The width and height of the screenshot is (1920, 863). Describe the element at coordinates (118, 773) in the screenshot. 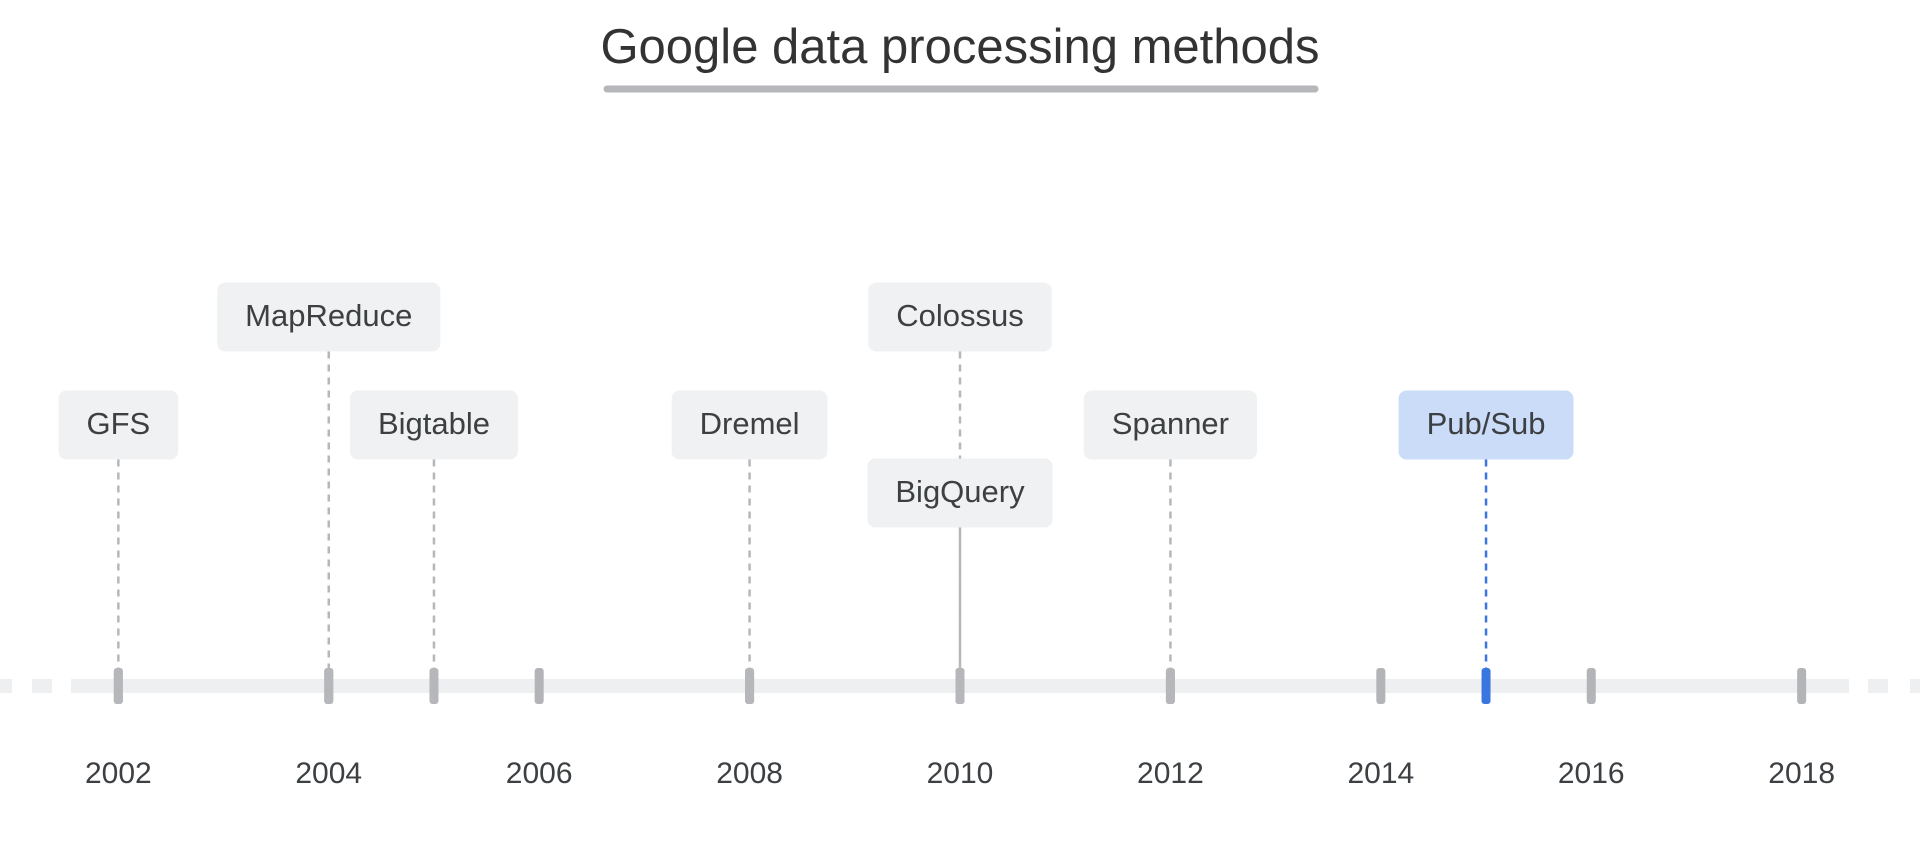

I see `x-tick-label: 2002` at that location.